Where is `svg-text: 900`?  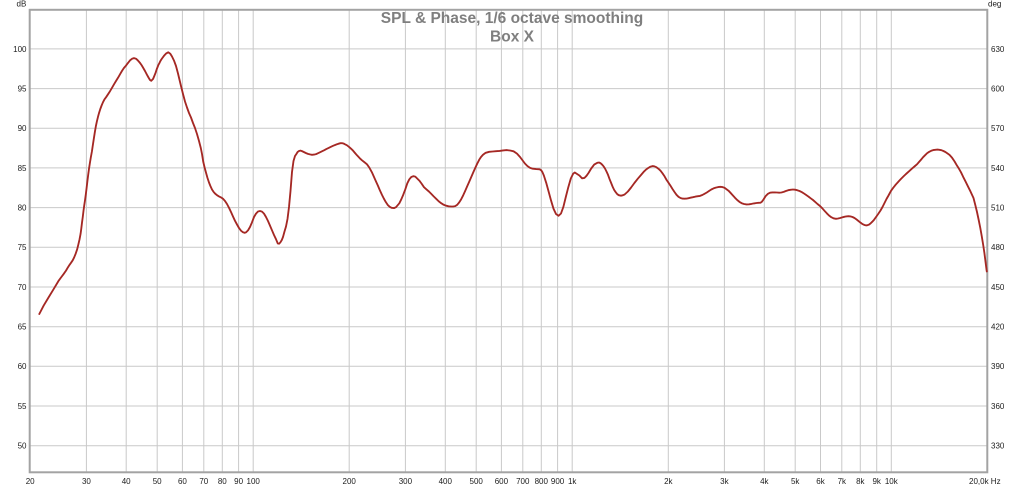 svg-text: 900 is located at coordinates (558, 481).